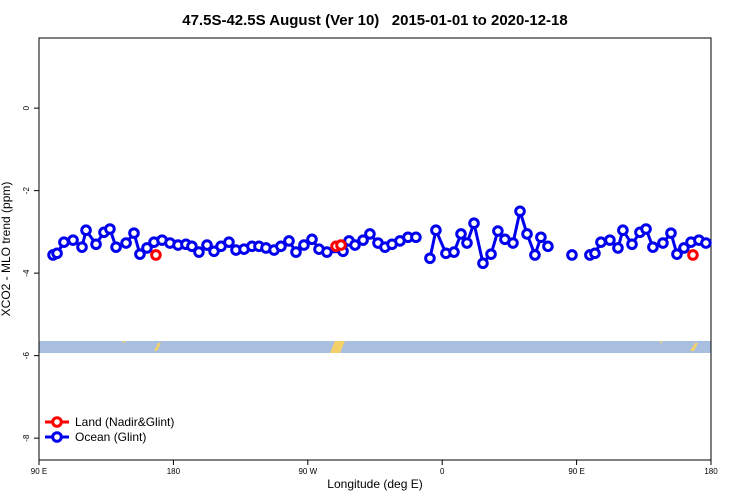  What do you see at coordinates (442, 471) in the screenshot?
I see `x-tick-label: 0` at bounding box center [442, 471].